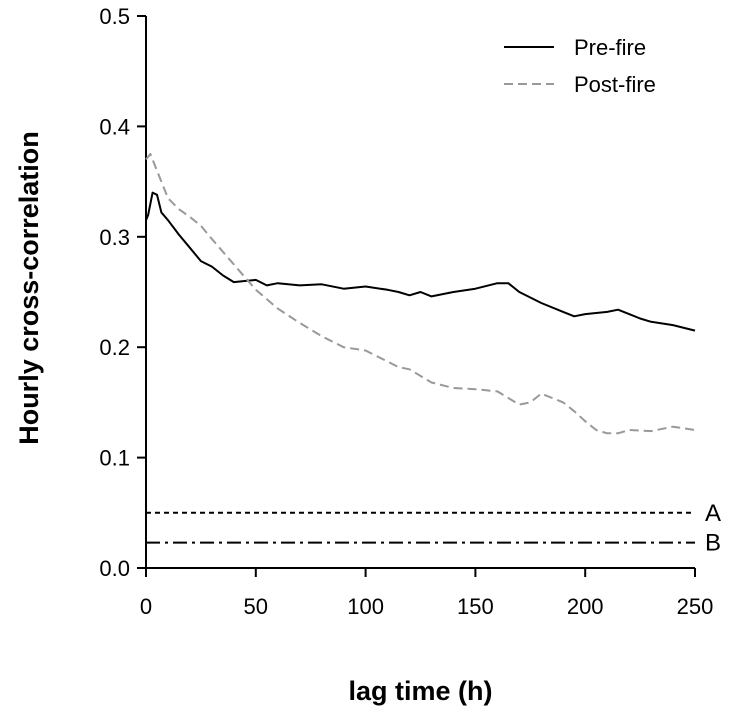 The width and height of the screenshot is (729, 714). What do you see at coordinates (146, 606) in the screenshot?
I see `x-tick-label: 0` at bounding box center [146, 606].